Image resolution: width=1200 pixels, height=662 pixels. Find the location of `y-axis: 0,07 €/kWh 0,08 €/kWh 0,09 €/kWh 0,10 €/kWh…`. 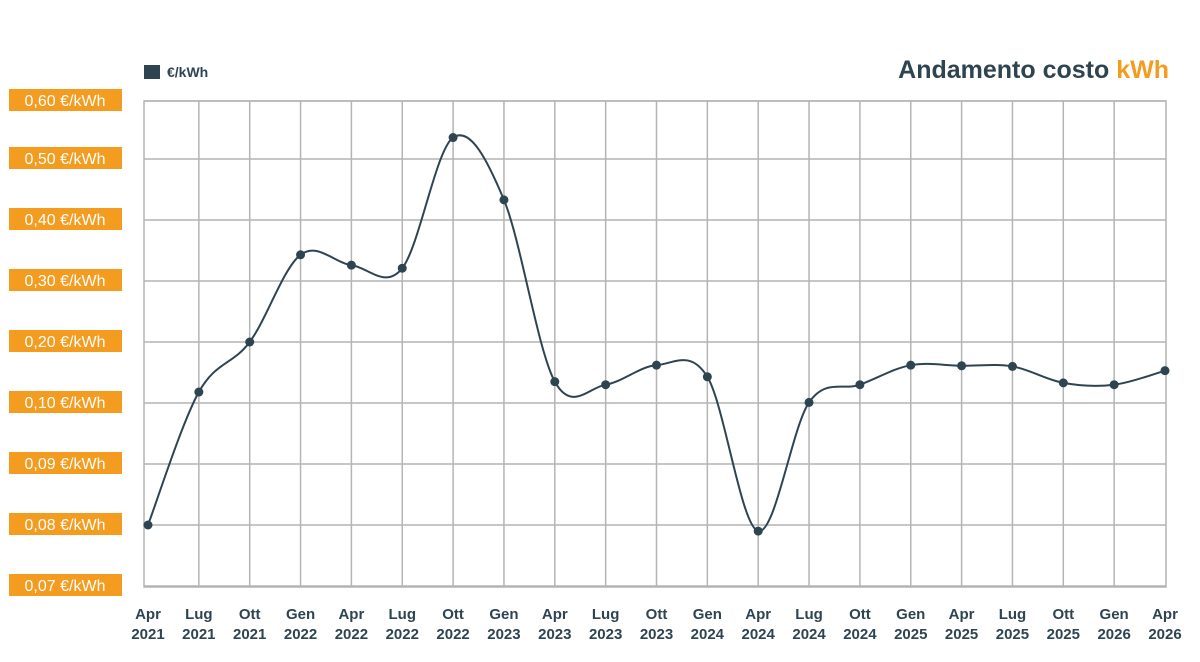

y-axis: 0,07 €/kWh 0,08 €/kWh 0,09 €/kWh 0,10 €/kWh… is located at coordinates (65, 342).